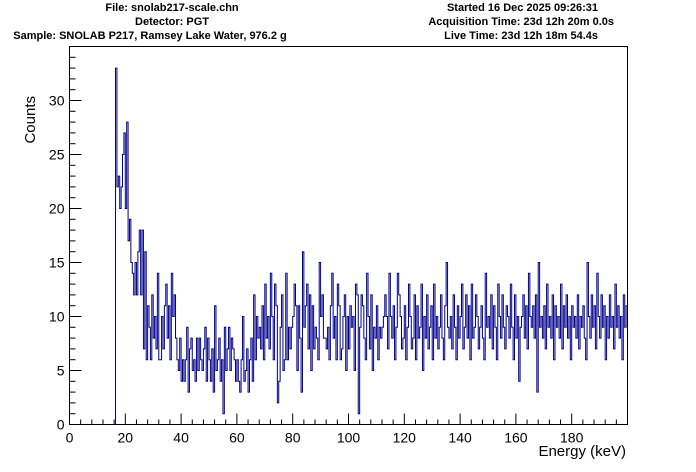  Describe the element at coordinates (405, 438) in the screenshot. I see `x-tick-label: 120` at that location.